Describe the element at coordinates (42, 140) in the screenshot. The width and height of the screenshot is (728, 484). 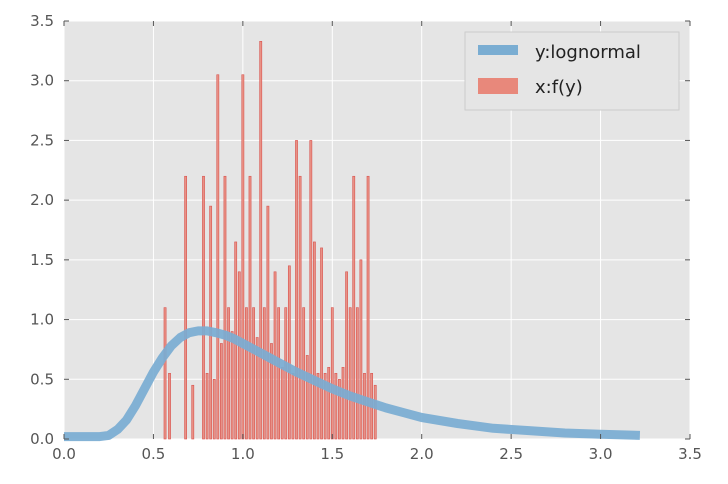
I see `y-tick-label: 2.5` at that location.